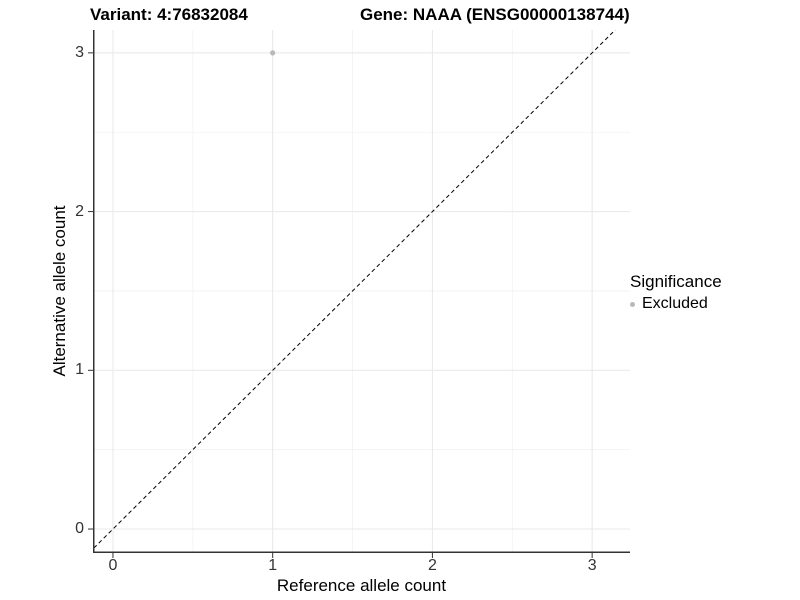 Image resolution: width=800 pixels, height=600 pixels. I want to click on x-axis-label: Reference allele count, so click(361, 585).